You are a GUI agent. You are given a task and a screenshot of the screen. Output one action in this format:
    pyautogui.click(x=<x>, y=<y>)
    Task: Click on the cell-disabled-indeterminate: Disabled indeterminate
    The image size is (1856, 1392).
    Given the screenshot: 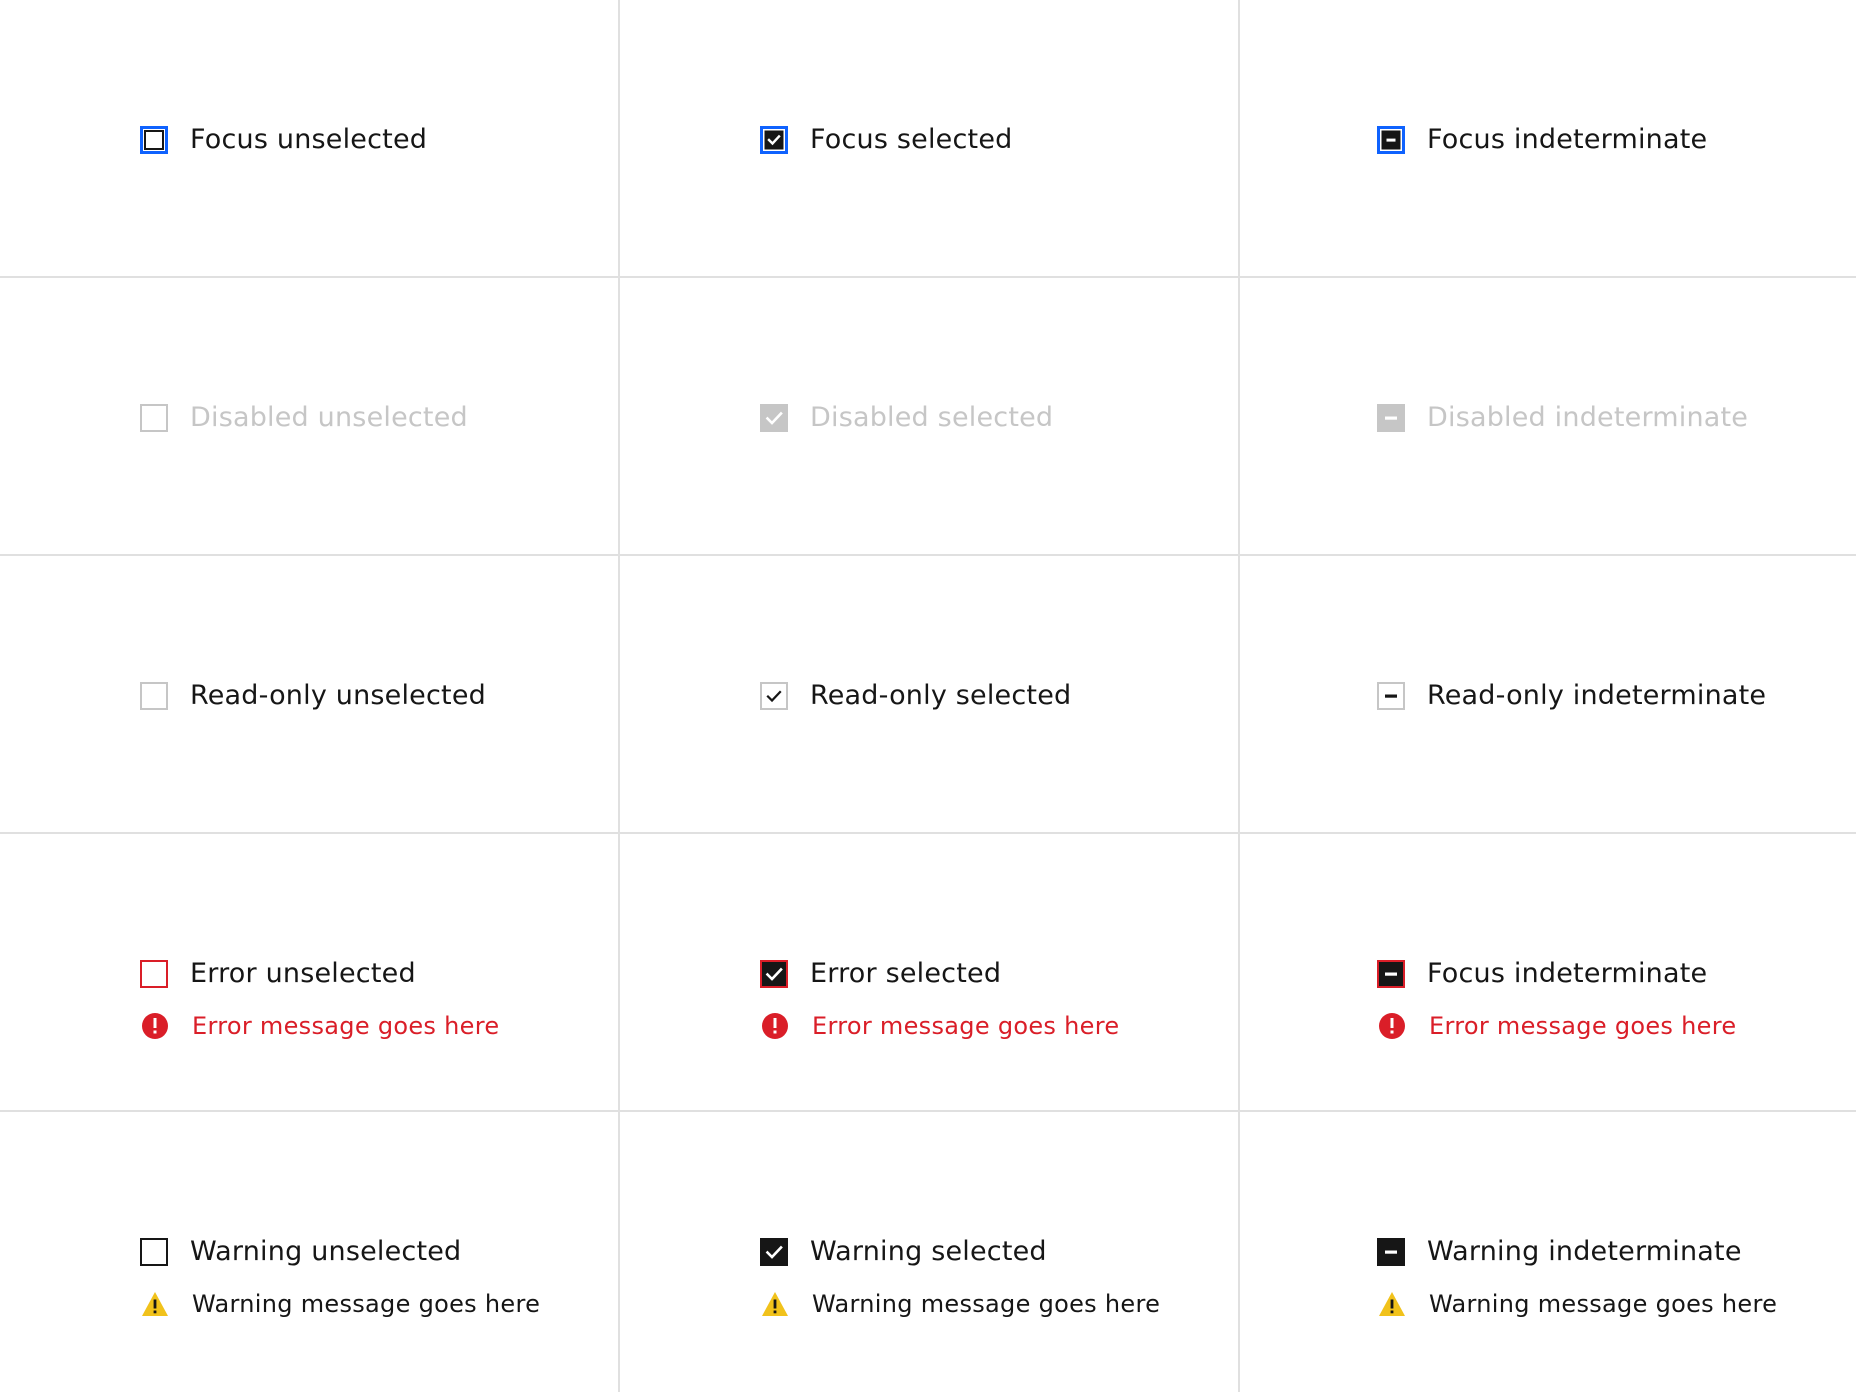 What is the action you would take?
    pyautogui.click(x=1548, y=417)
    